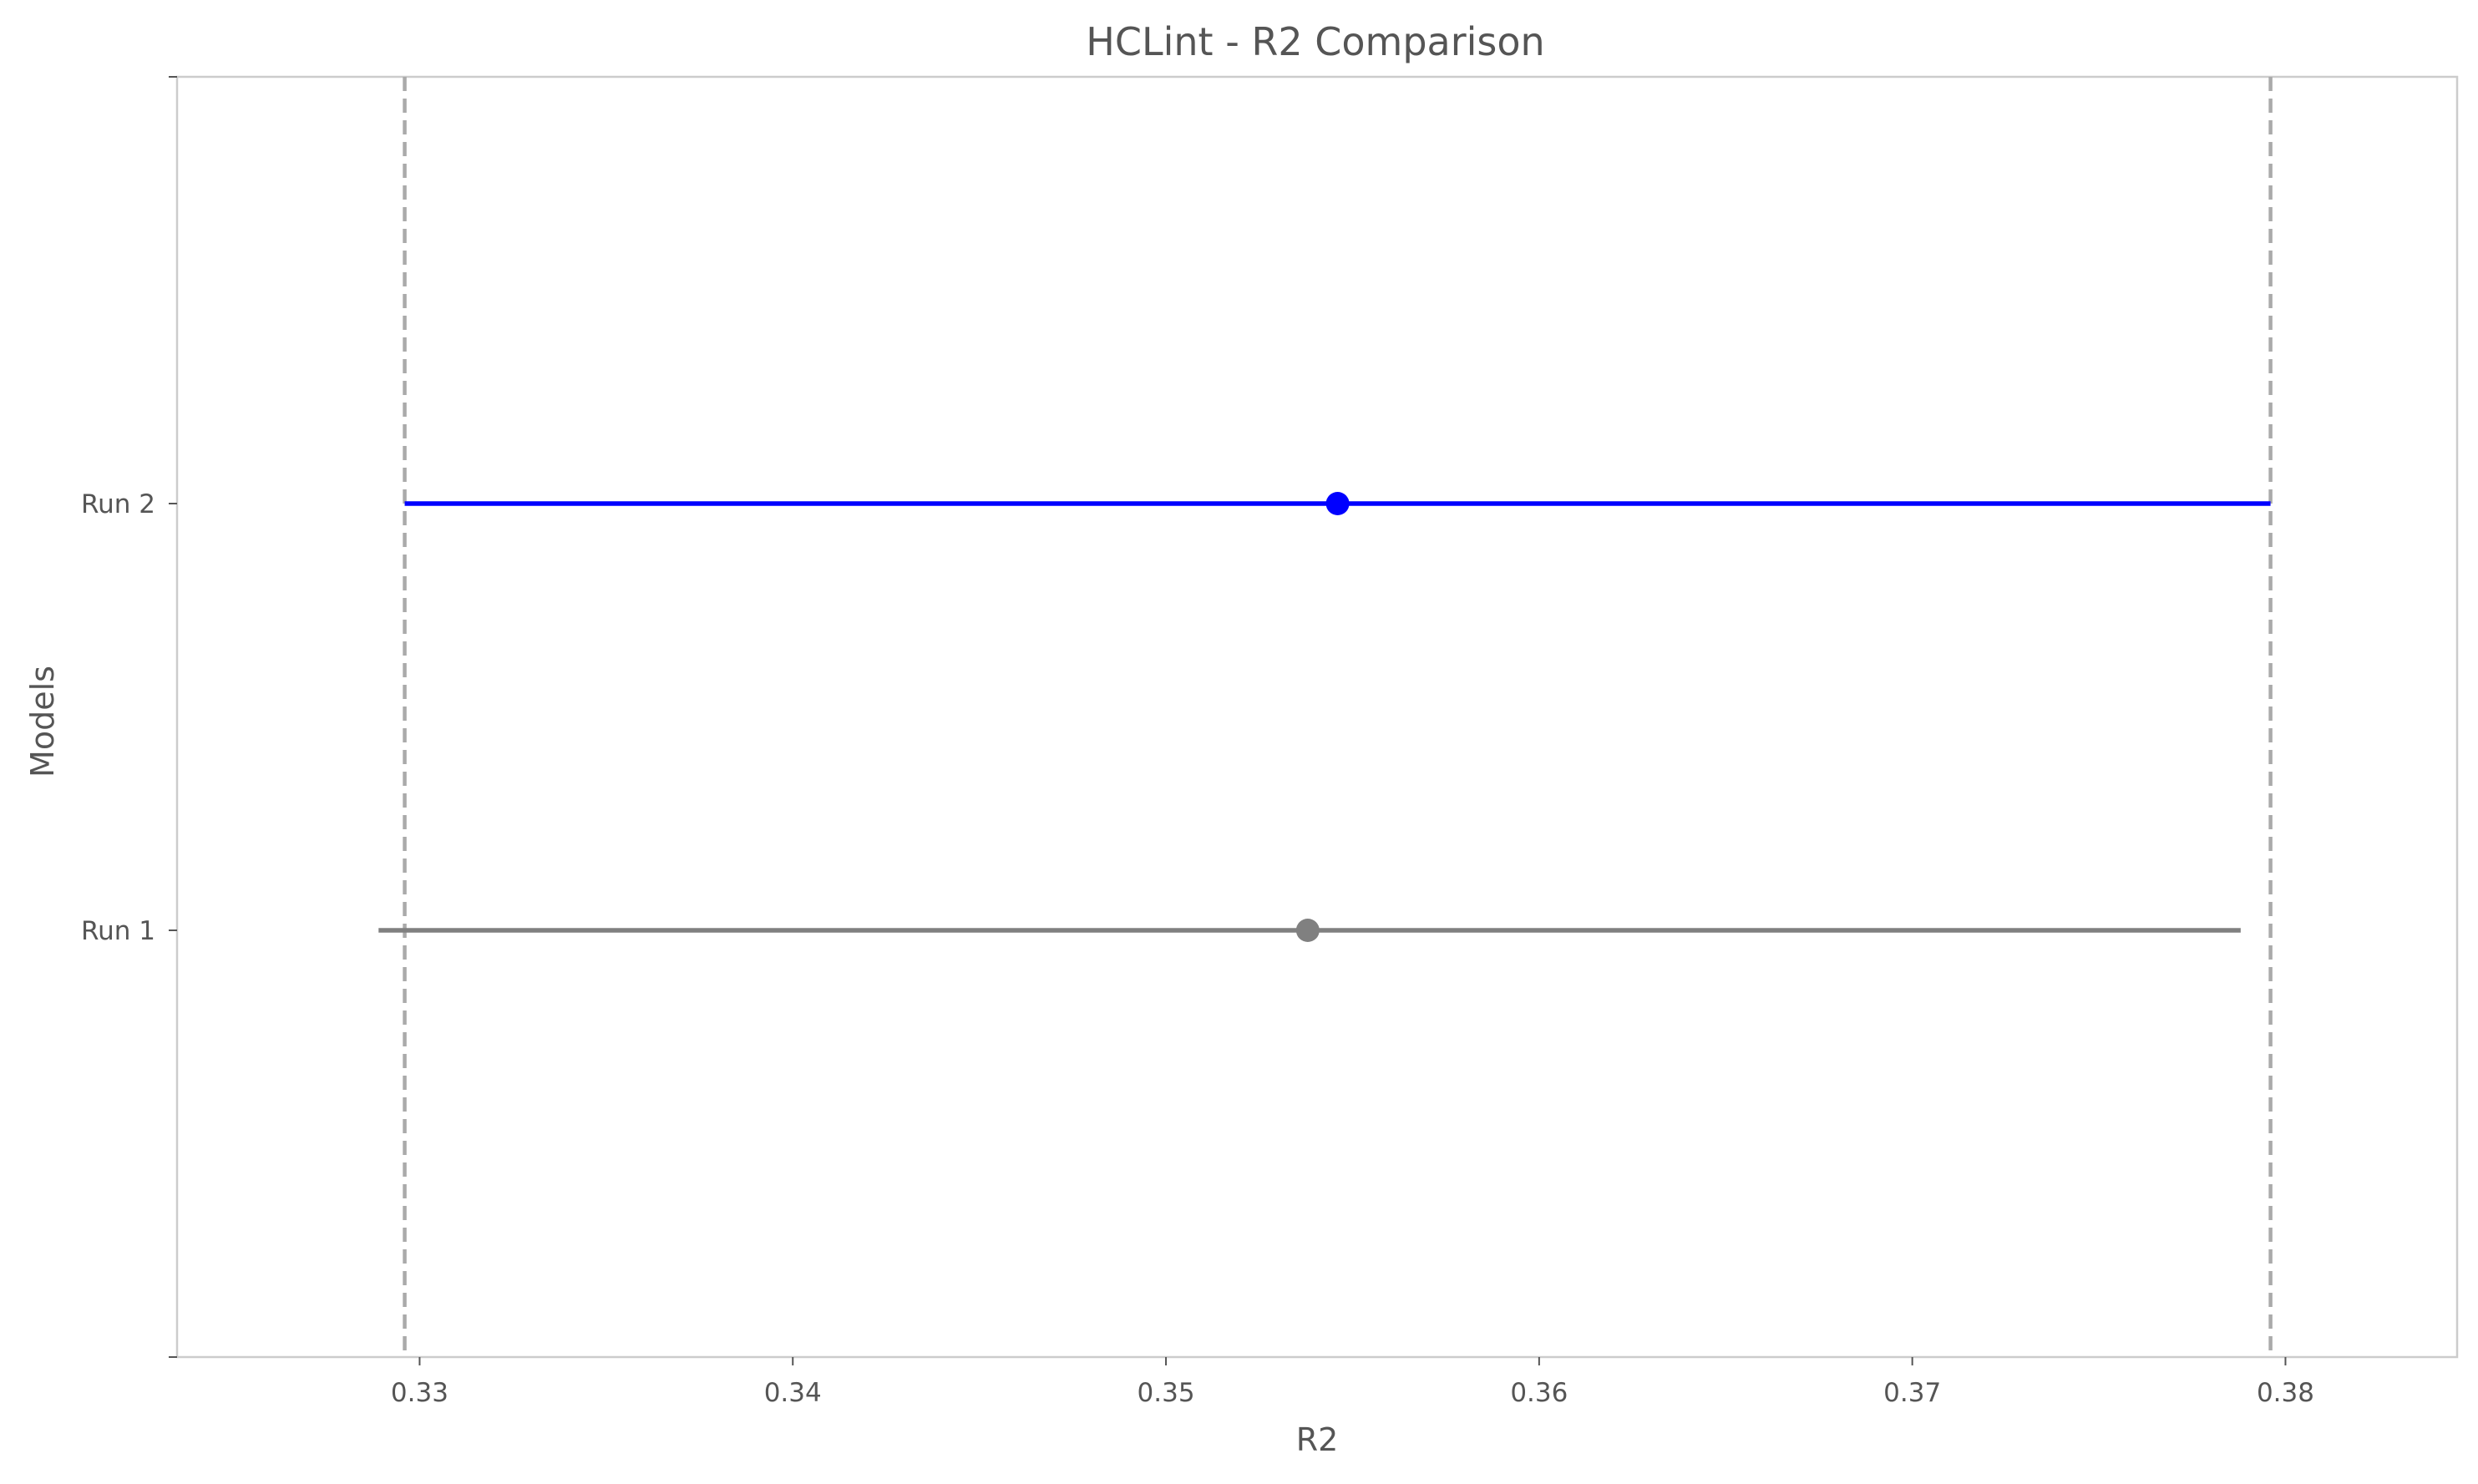 The image size is (2478, 1484). What do you see at coordinates (118, 504) in the screenshot?
I see `y-tick-label: Run 2` at bounding box center [118, 504].